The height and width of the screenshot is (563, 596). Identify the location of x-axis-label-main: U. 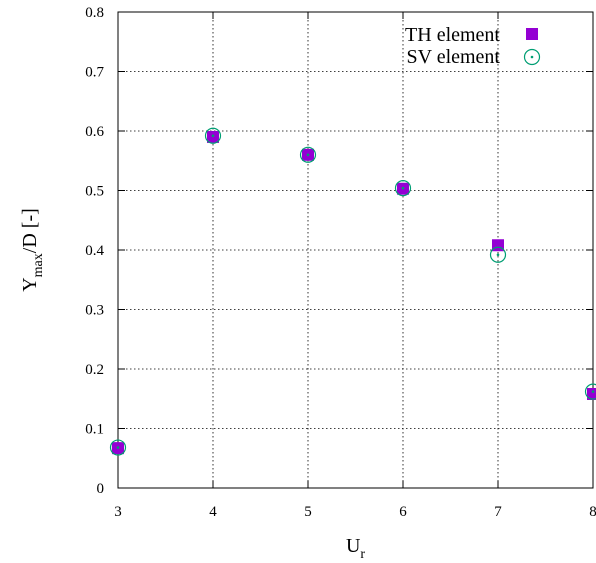
(353, 546).